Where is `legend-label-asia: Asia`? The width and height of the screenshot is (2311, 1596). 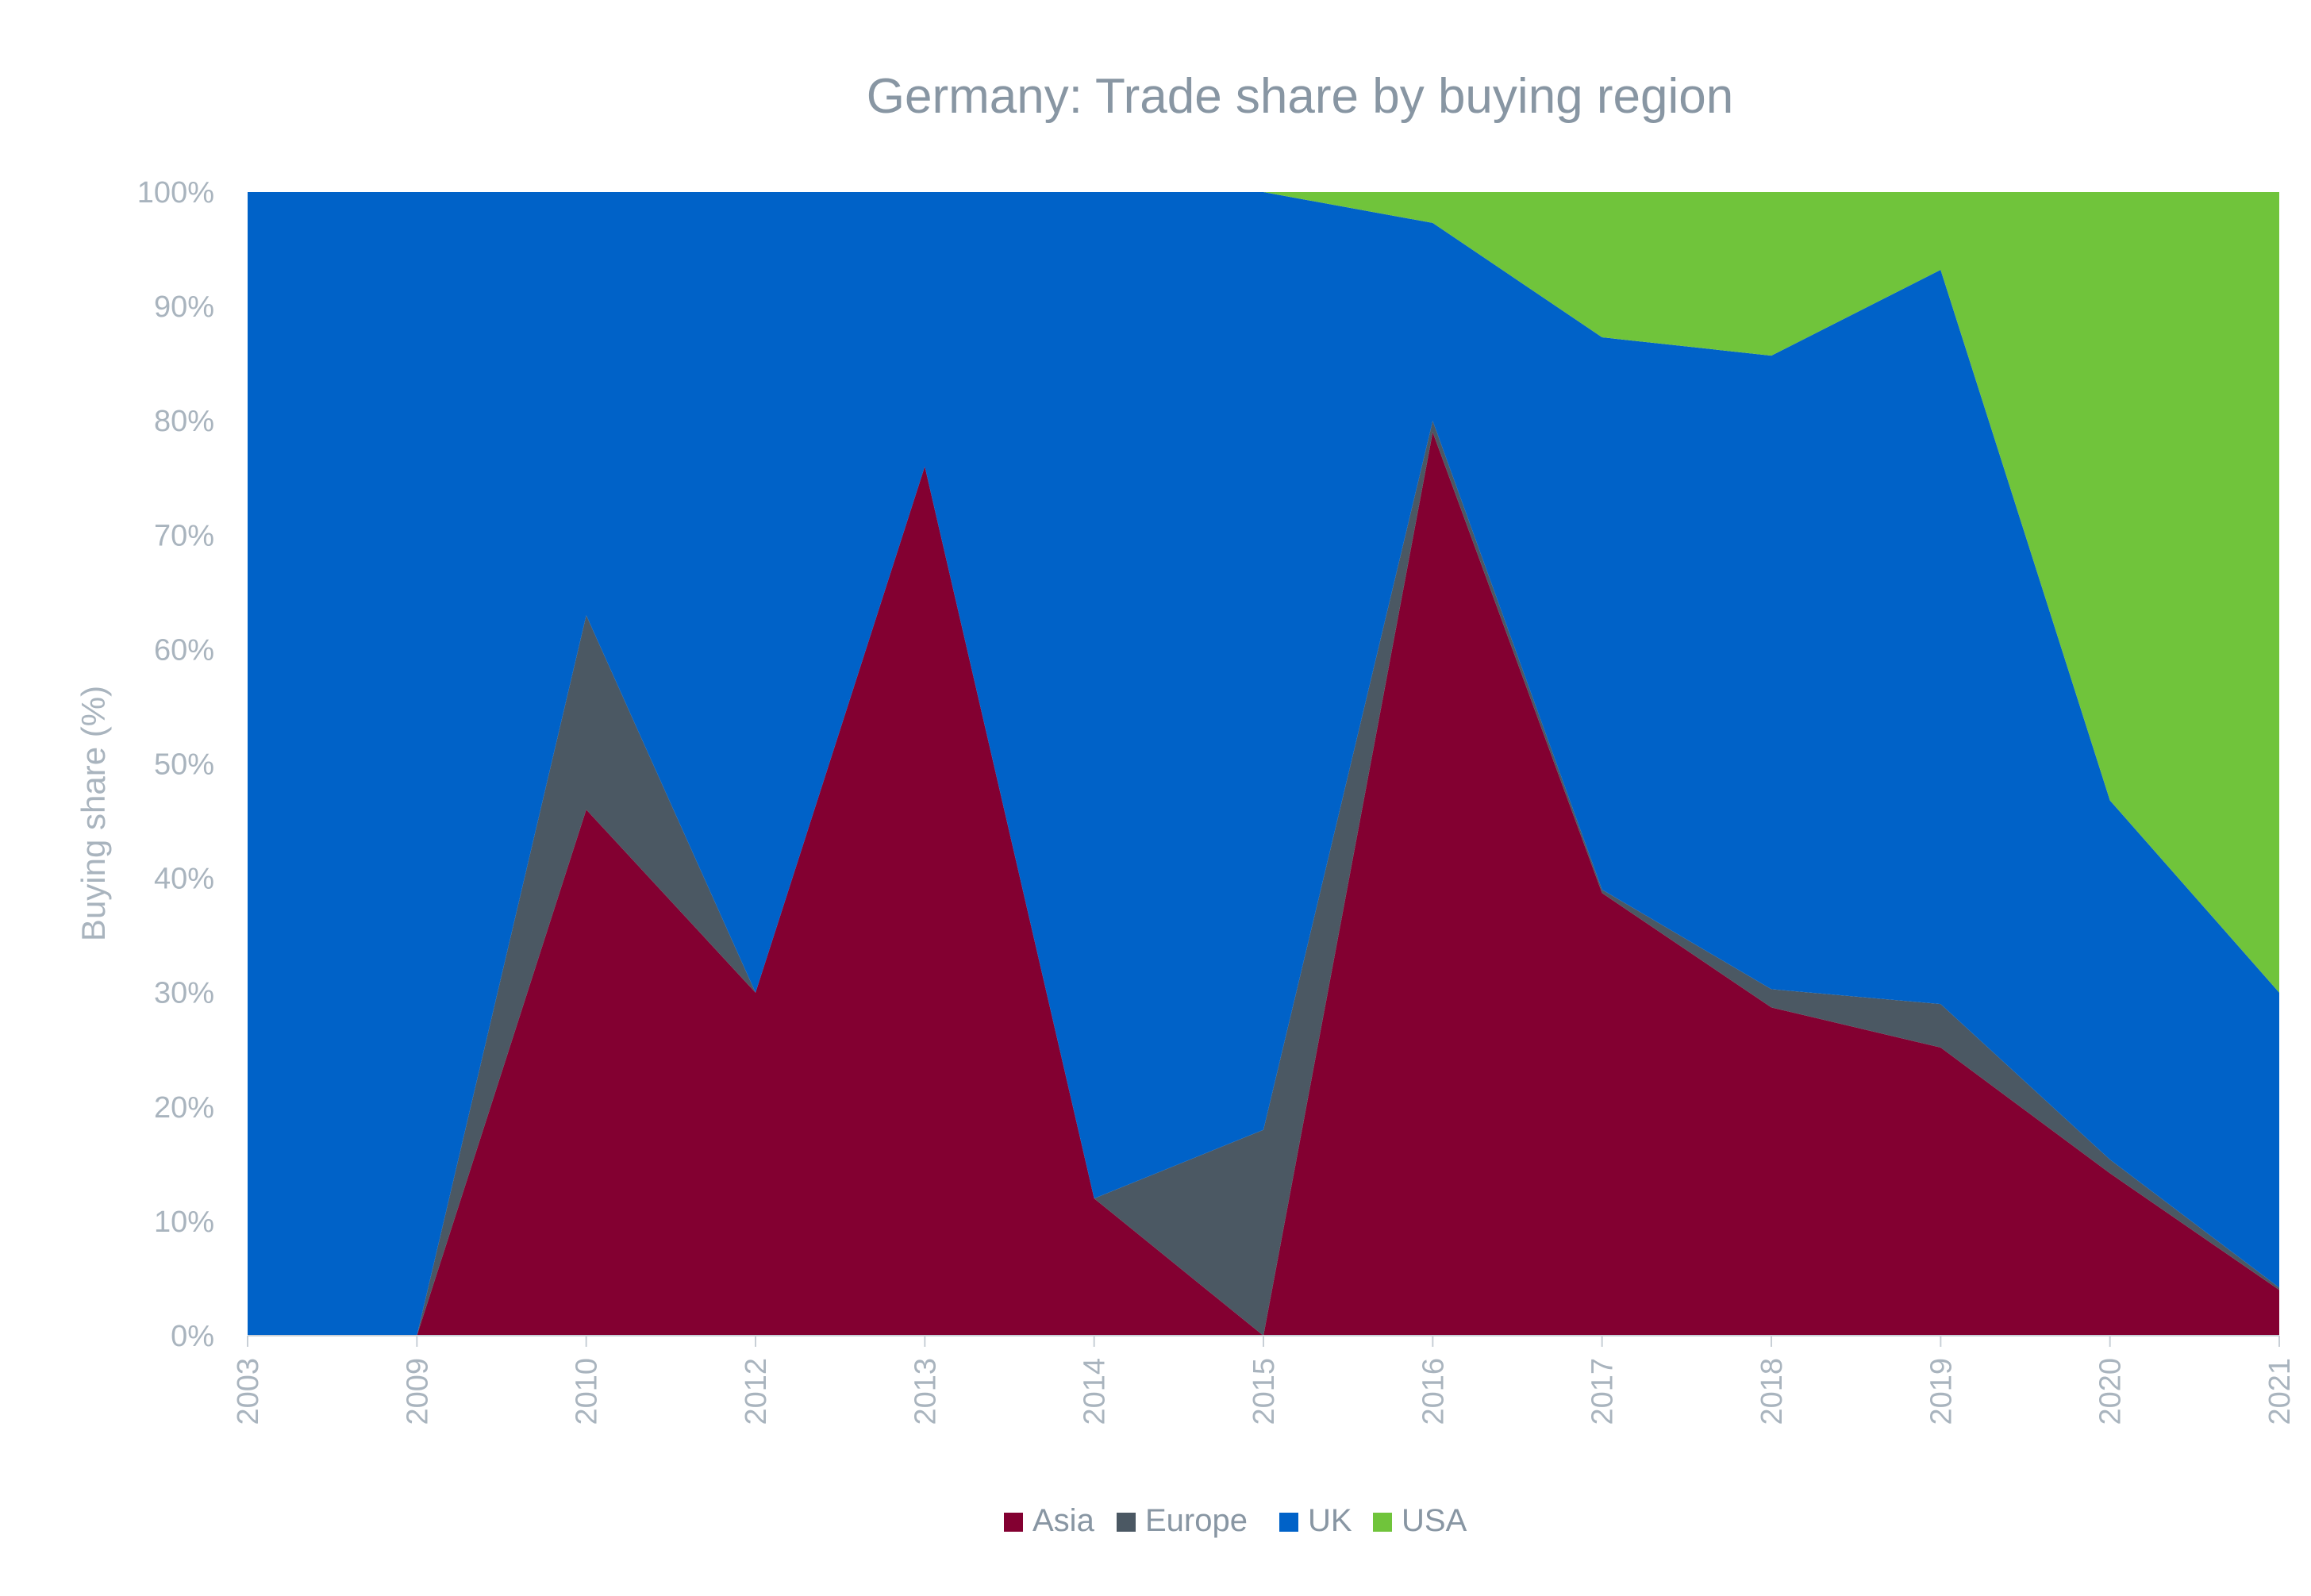 legend-label-asia: Asia is located at coordinates (1063, 1520).